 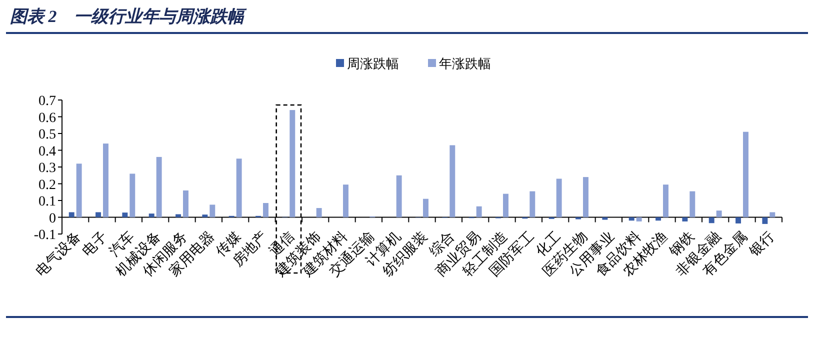 What do you see at coordinates (45, 235) in the screenshot?
I see `y-tick-label: -0.1` at bounding box center [45, 235].